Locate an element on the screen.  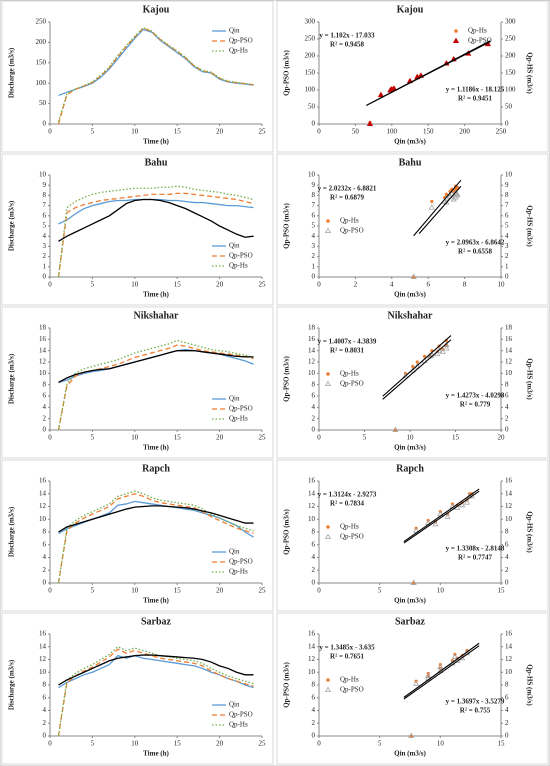
y-tick-label: 50 is located at coordinates (312, 107).